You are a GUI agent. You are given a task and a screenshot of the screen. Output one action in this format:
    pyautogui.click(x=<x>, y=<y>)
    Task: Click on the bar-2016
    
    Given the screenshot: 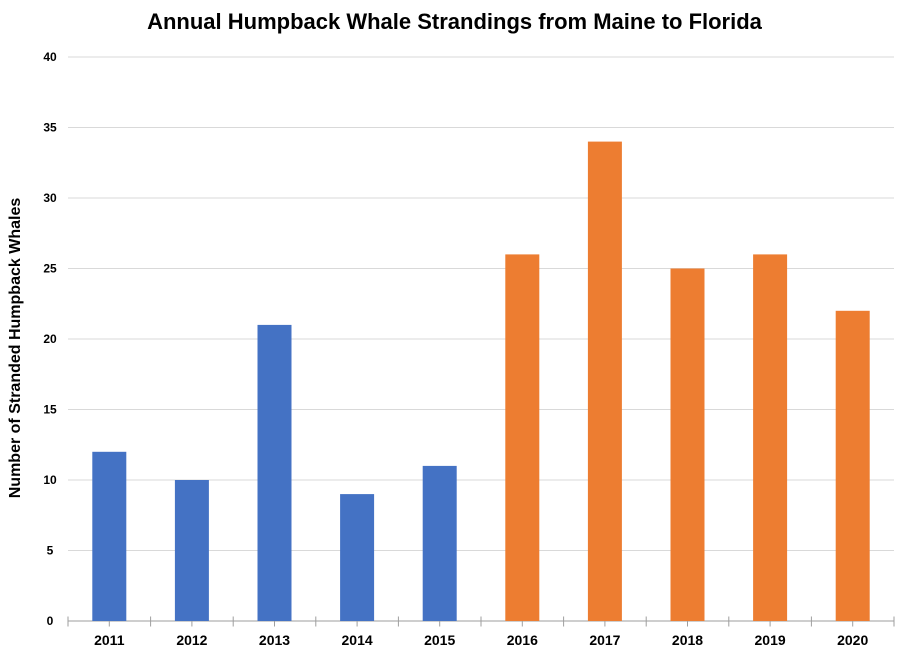 What is the action you would take?
    pyautogui.click(x=522, y=437)
    